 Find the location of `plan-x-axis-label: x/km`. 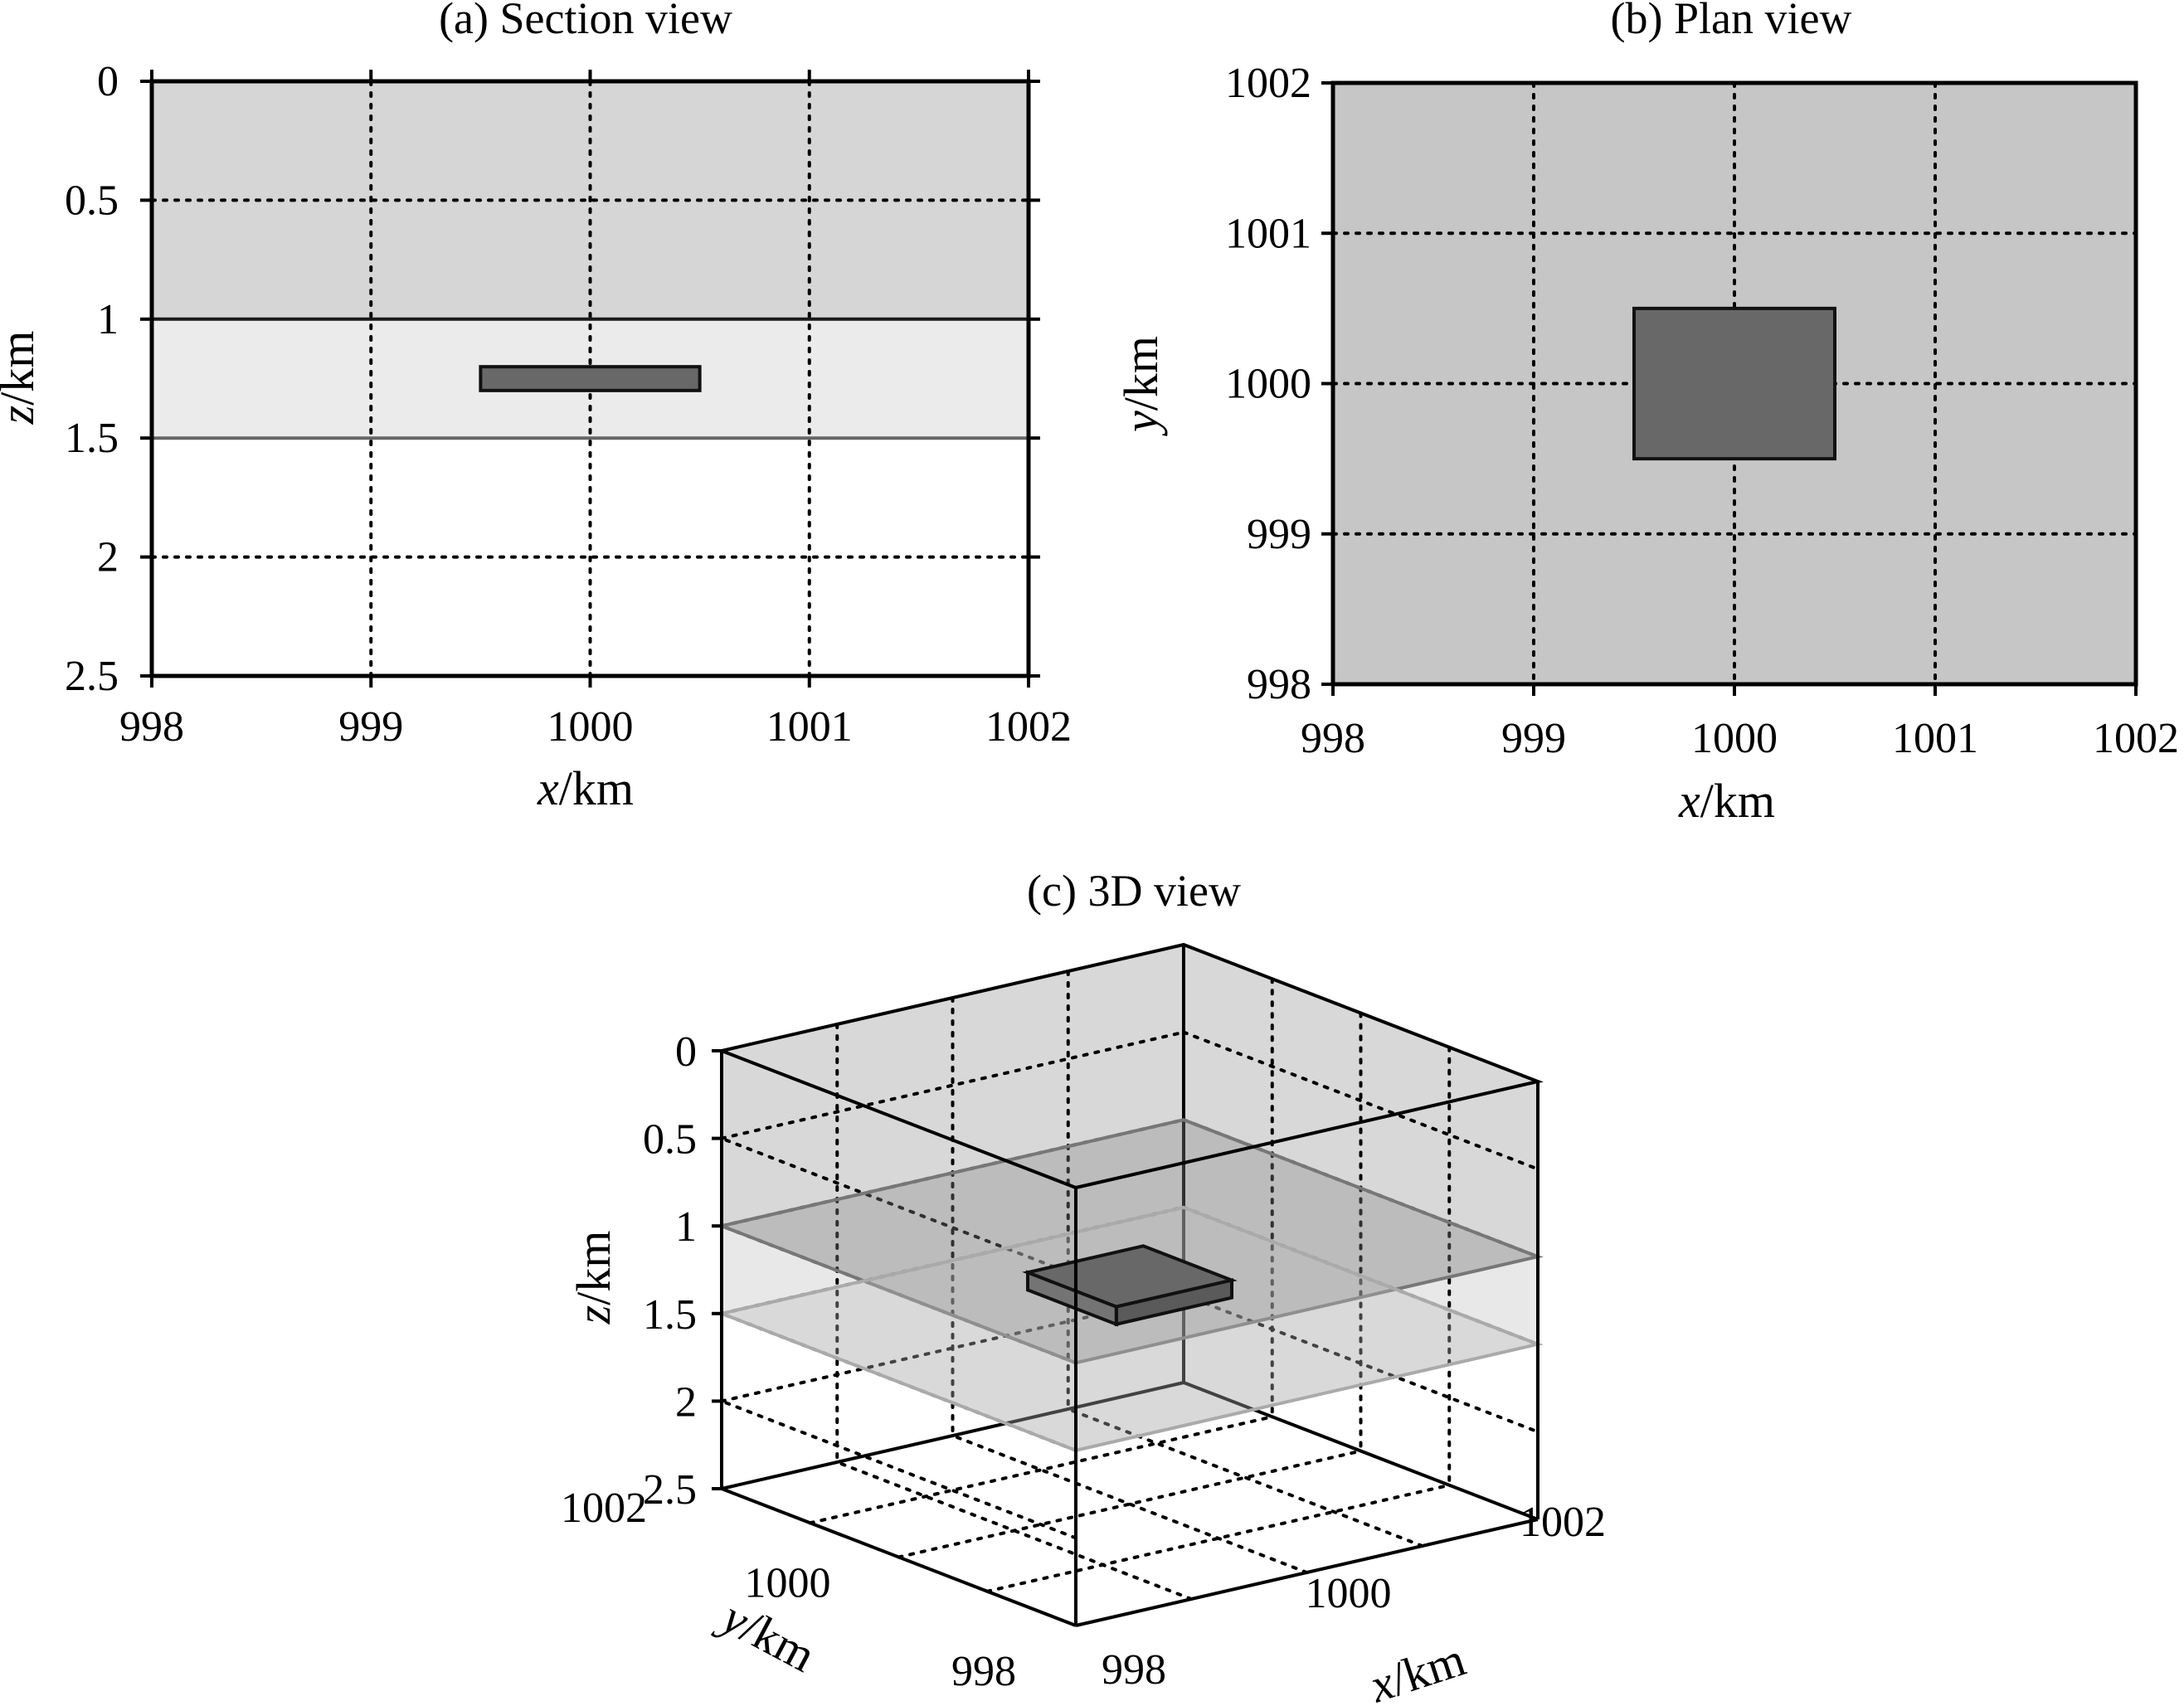

plan-x-axis-label: x/km is located at coordinates (1726, 801).